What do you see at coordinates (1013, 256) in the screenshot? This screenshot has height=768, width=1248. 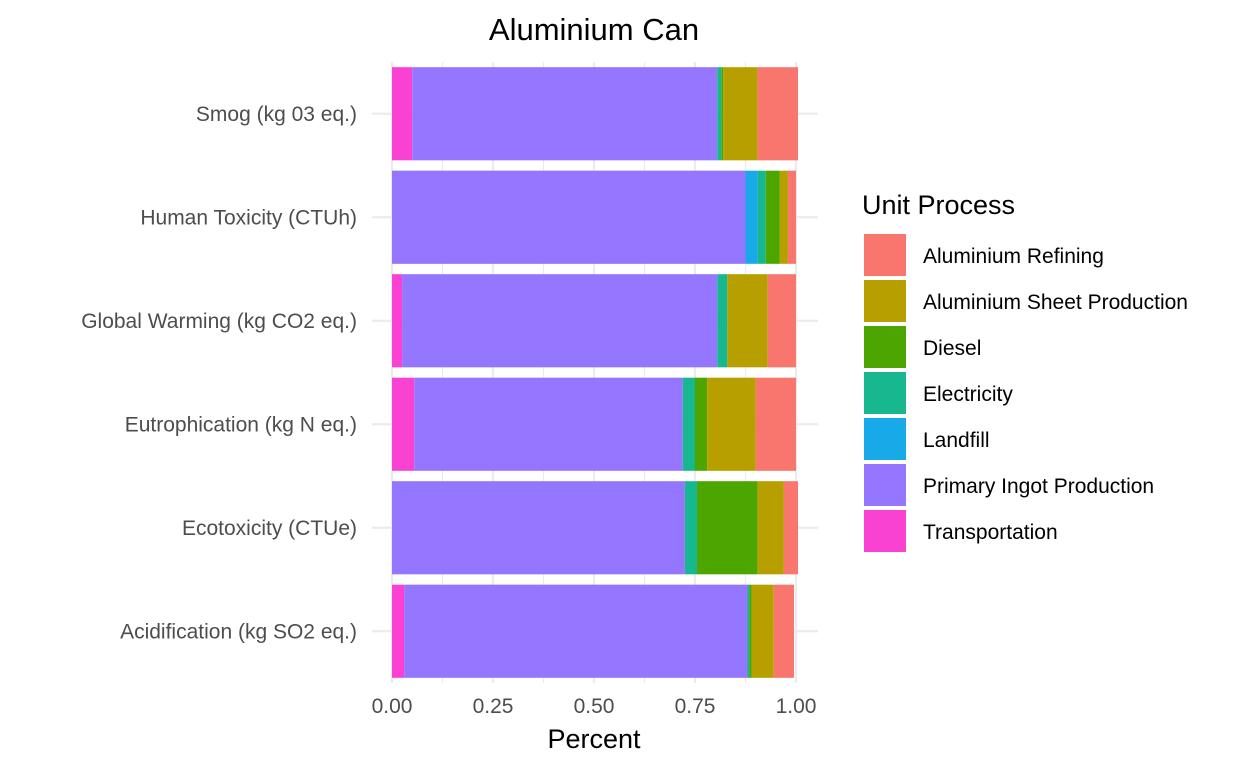 I see `legend-label: Aluminium Refining` at bounding box center [1013, 256].